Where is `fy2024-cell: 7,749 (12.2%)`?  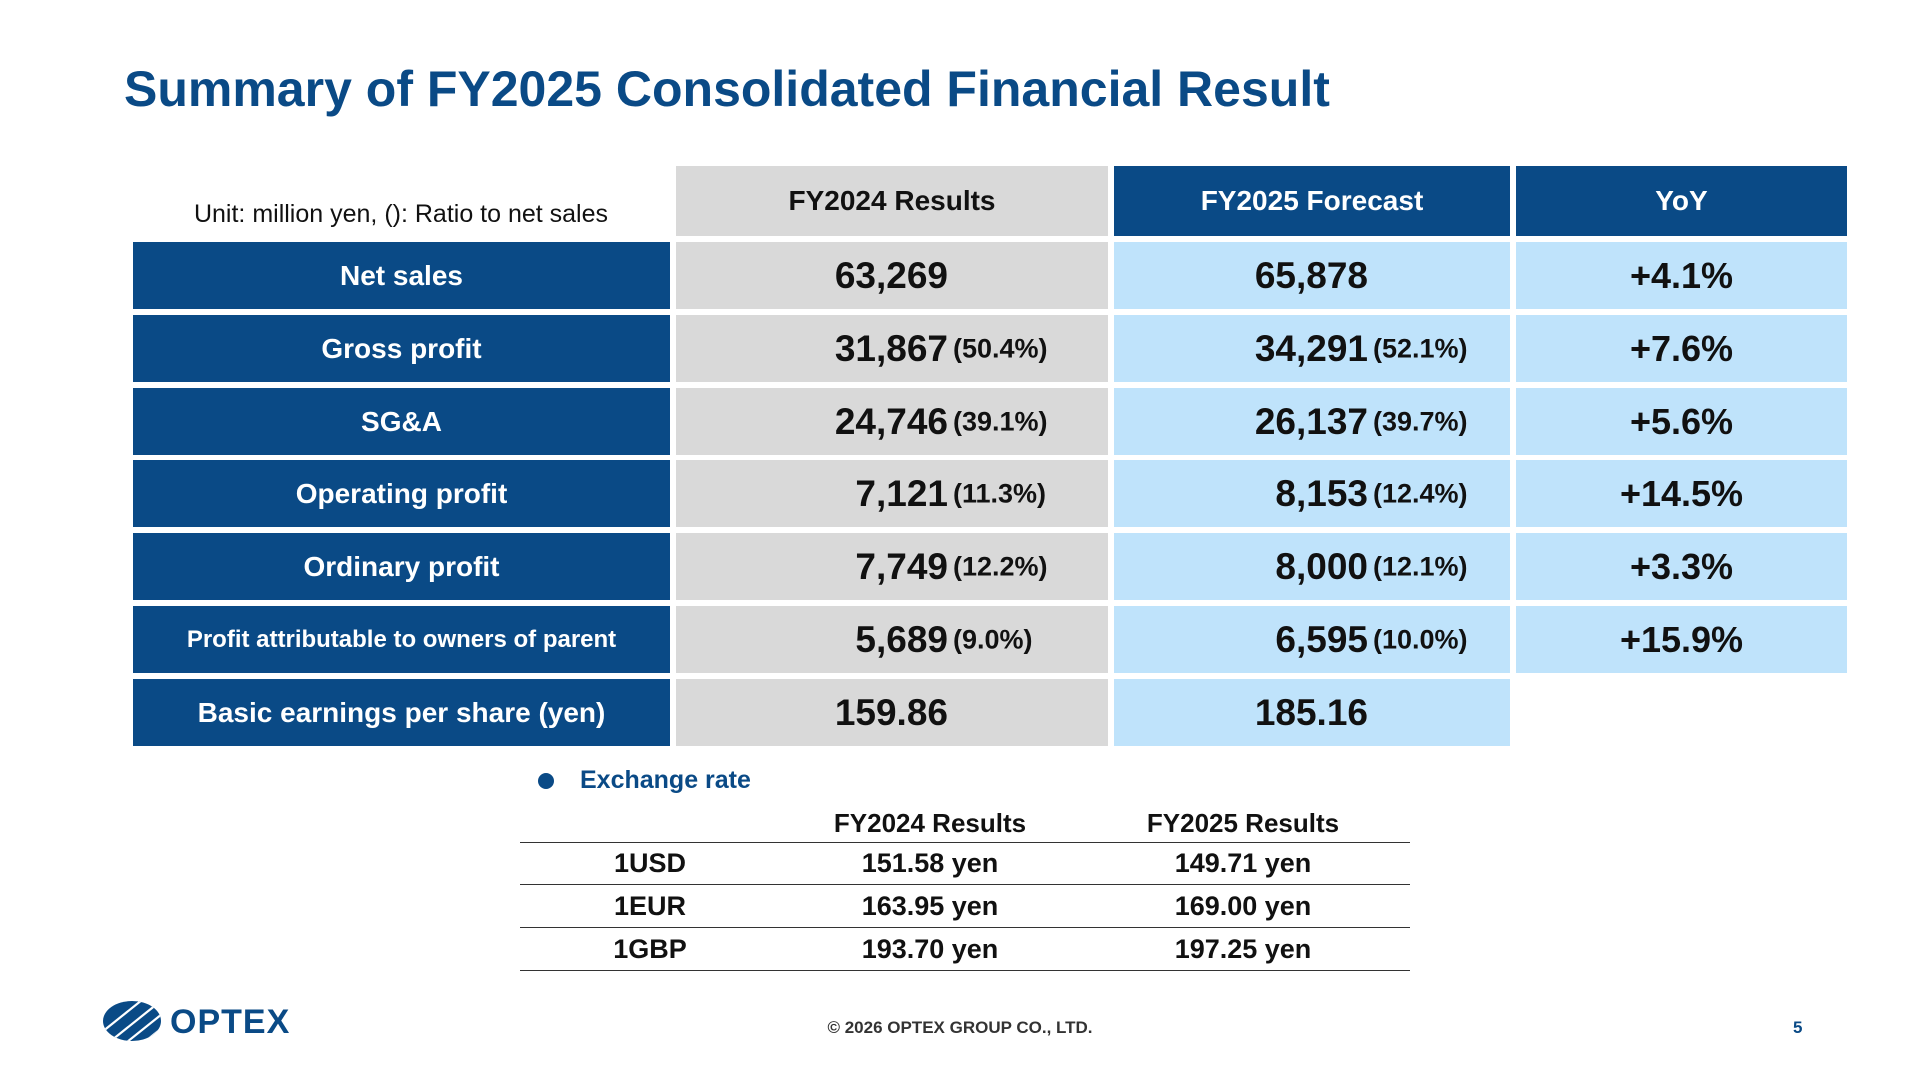
fy2024-cell: 7,749 (12.2%) is located at coordinates (892, 566).